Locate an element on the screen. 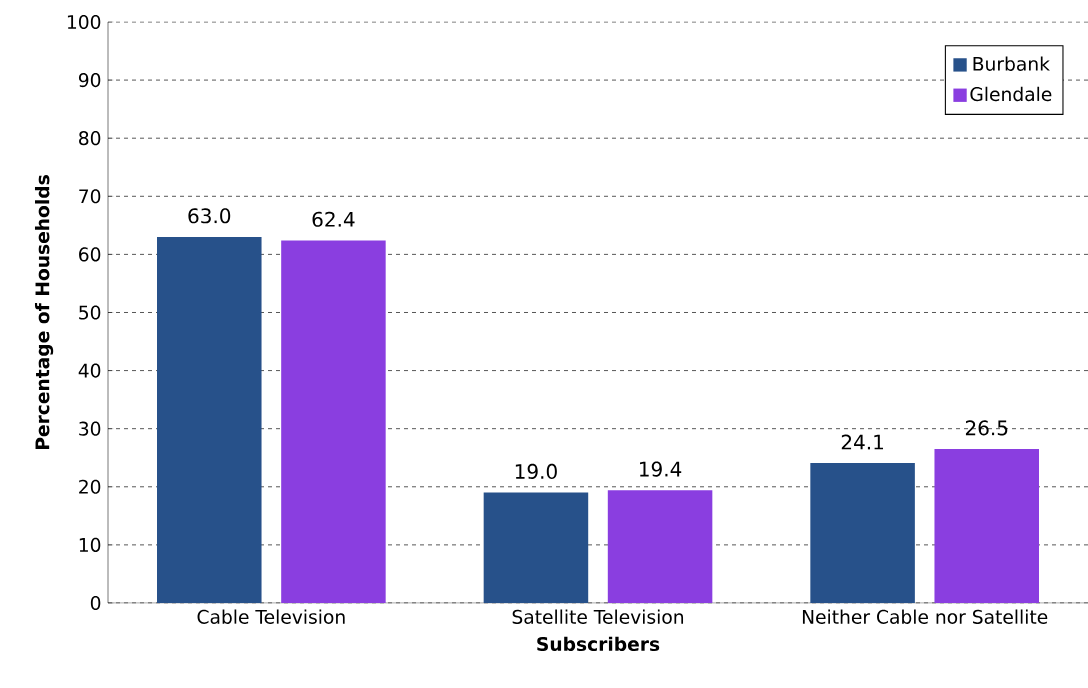  data-label: 24.1 is located at coordinates (862, 442).